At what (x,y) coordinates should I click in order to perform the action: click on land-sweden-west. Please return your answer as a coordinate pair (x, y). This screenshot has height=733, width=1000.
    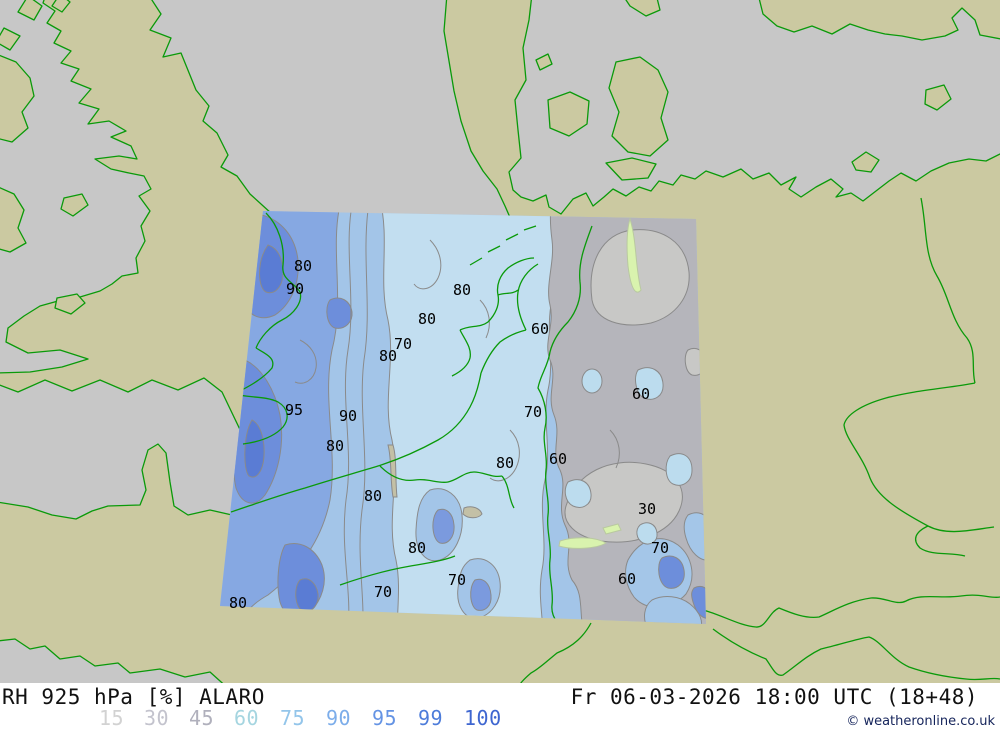
    Looking at the image, I should click on (643, 8).